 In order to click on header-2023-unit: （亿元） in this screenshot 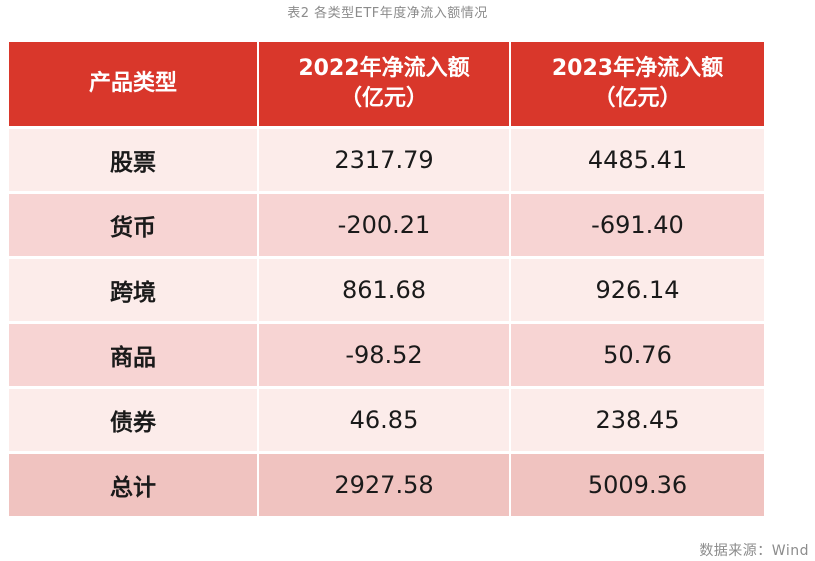, I will do `click(637, 98)`.